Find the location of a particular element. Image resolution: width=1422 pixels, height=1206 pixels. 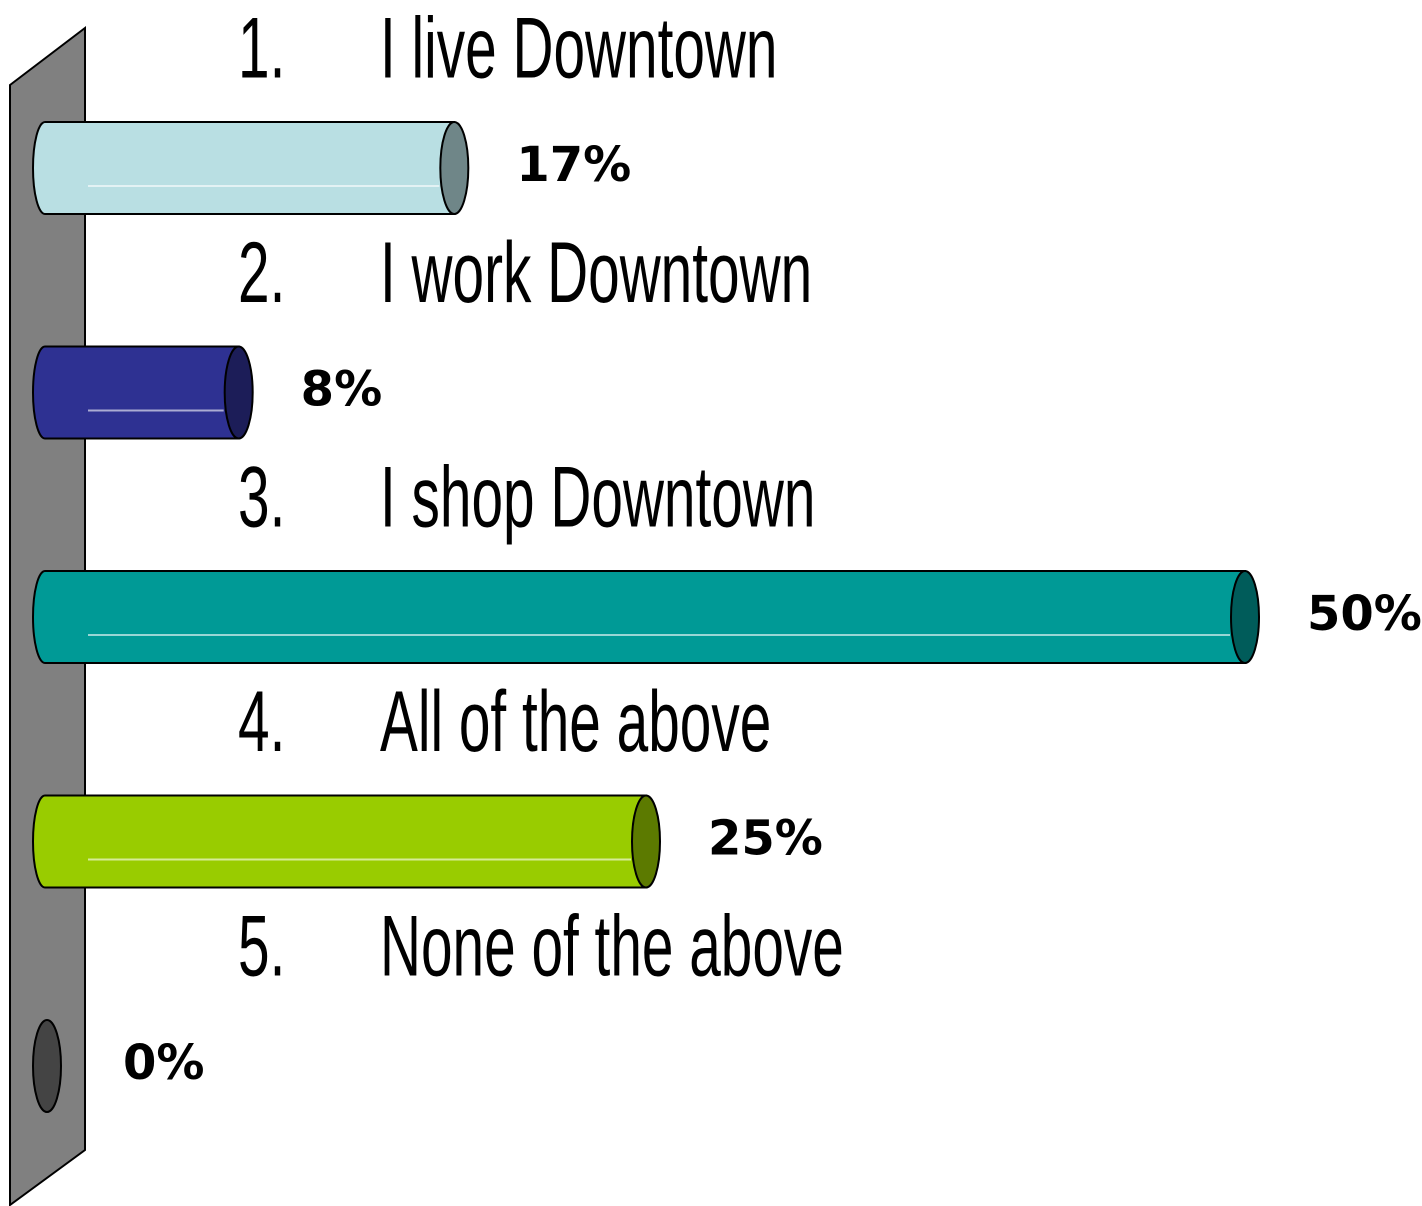

category-number: 5. is located at coordinates (261, 947).